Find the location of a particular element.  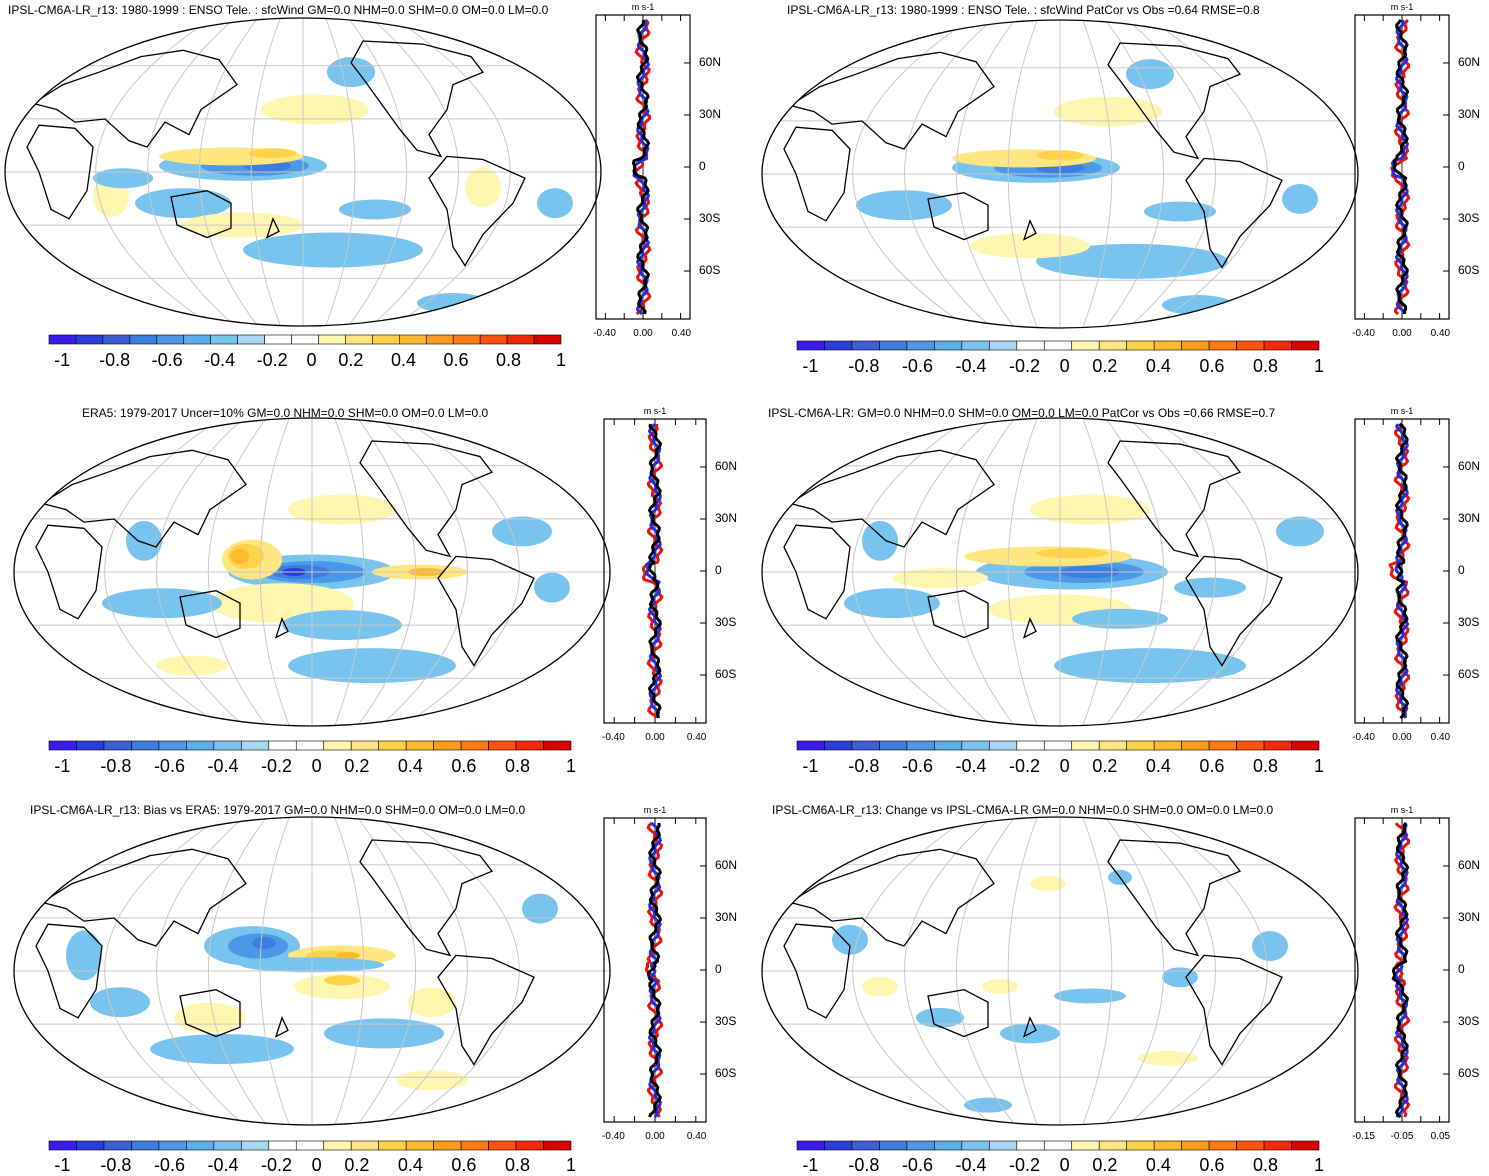

zonal-lat-label: 30S is located at coordinates (710, 218).